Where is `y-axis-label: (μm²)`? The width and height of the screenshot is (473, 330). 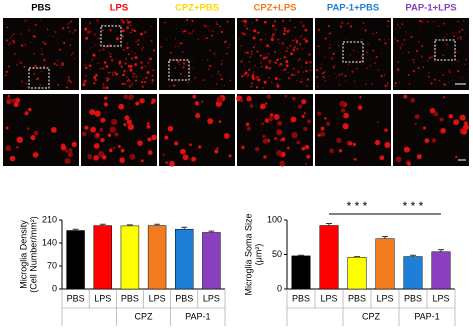
y-axis-label: (μm²) is located at coordinates (258, 255).